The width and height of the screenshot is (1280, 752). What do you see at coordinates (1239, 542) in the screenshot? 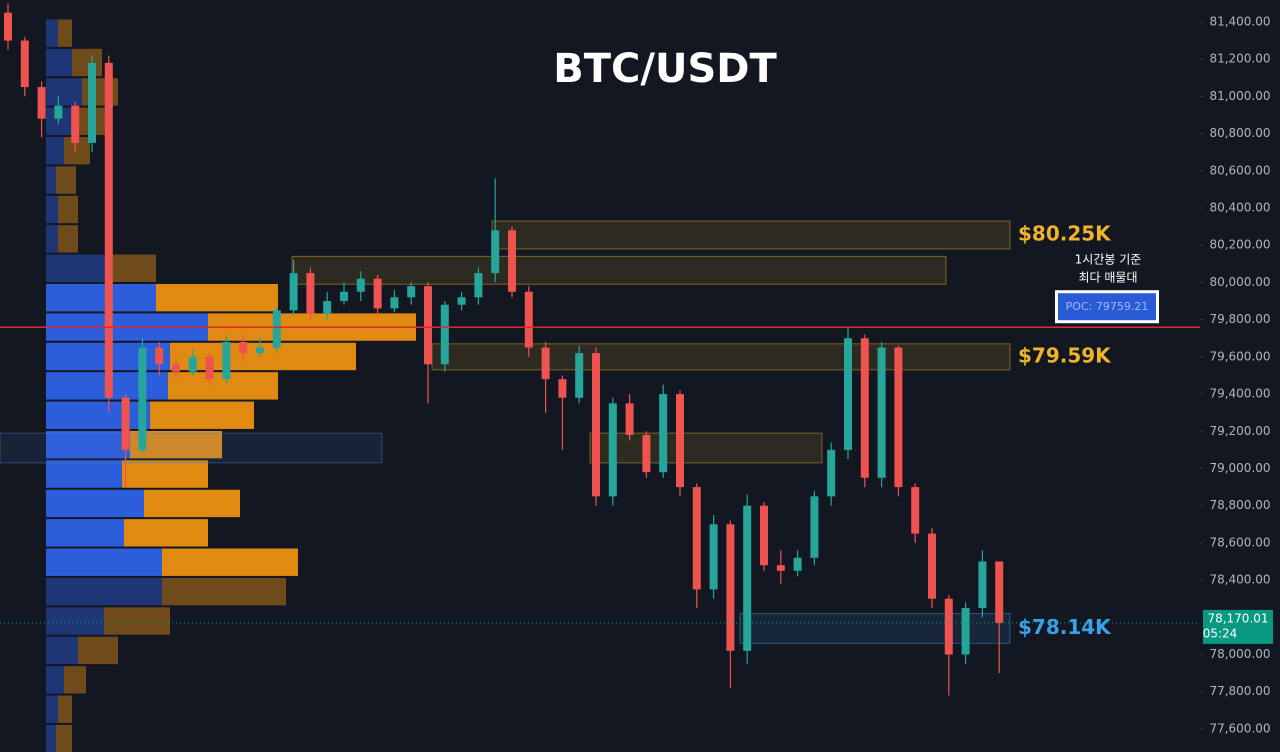
I see `y-tick-label: 78,600.00` at bounding box center [1239, 542].